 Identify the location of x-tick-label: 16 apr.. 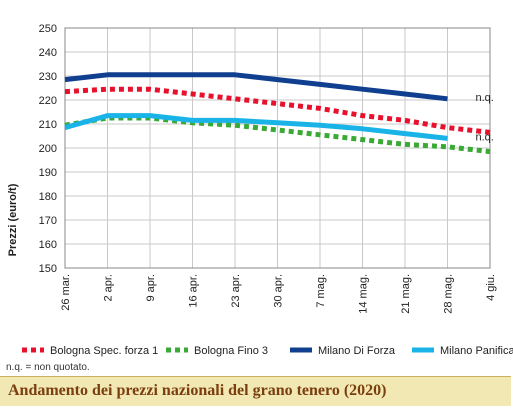
(194, 291).